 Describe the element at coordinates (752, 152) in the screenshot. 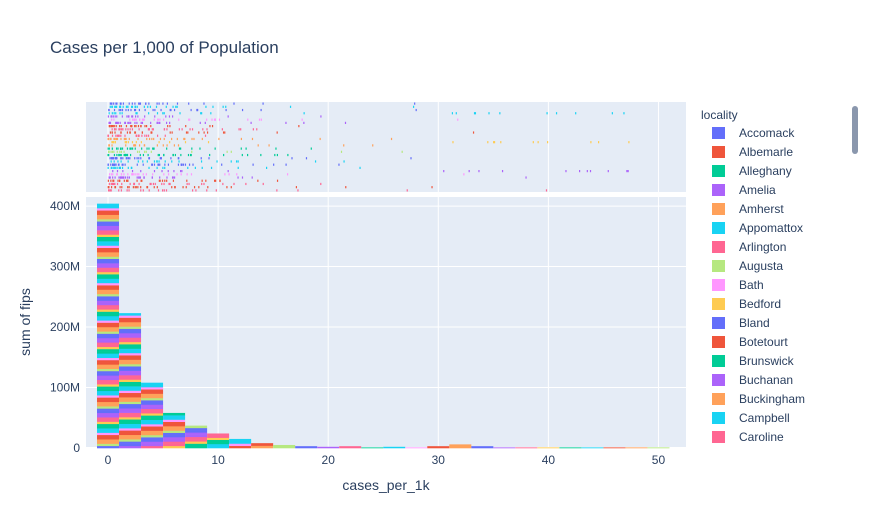

I see `legend-item: Albemarle` at that location.